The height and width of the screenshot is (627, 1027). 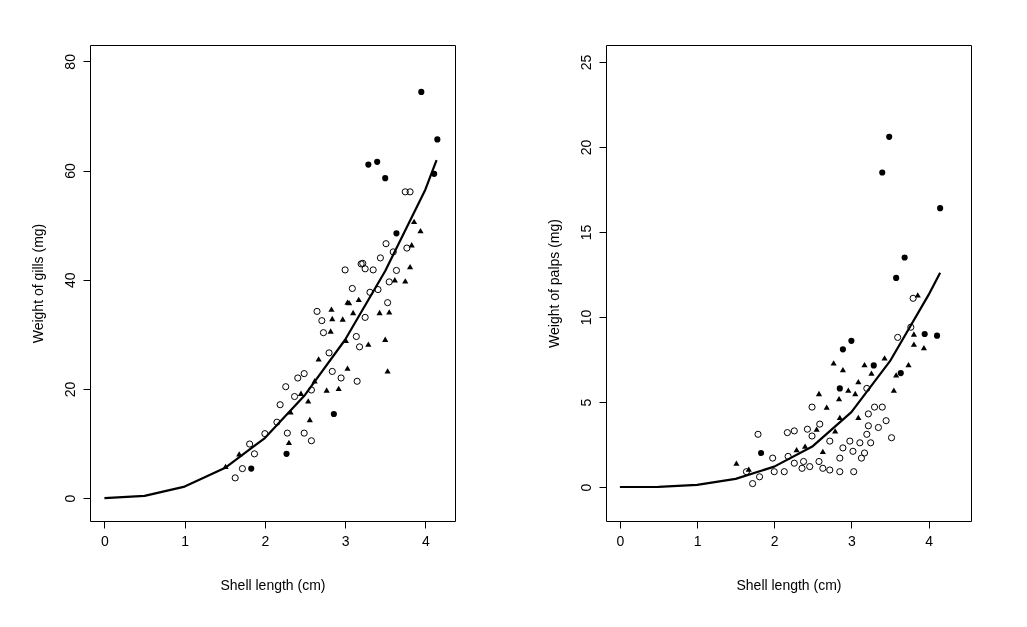 What do you see at coordinates (345, 540) in the screenshot?
I see `x-tick-label: 3` at bounding box center [345, 540].